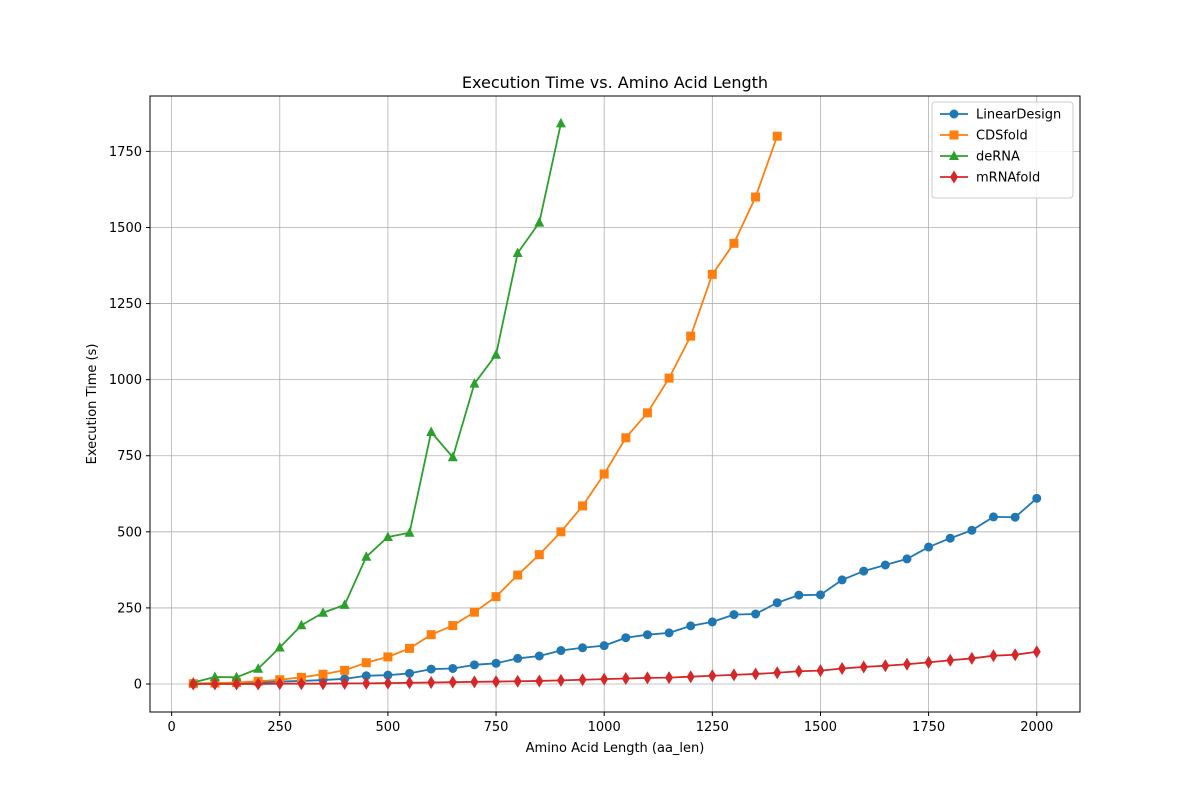 The width and height of the screenshot is (1200, 800). What do you see at coordinates (615, 668) in the screenshot?
I see `series-mrnafold` at bounding box center [615, 668].